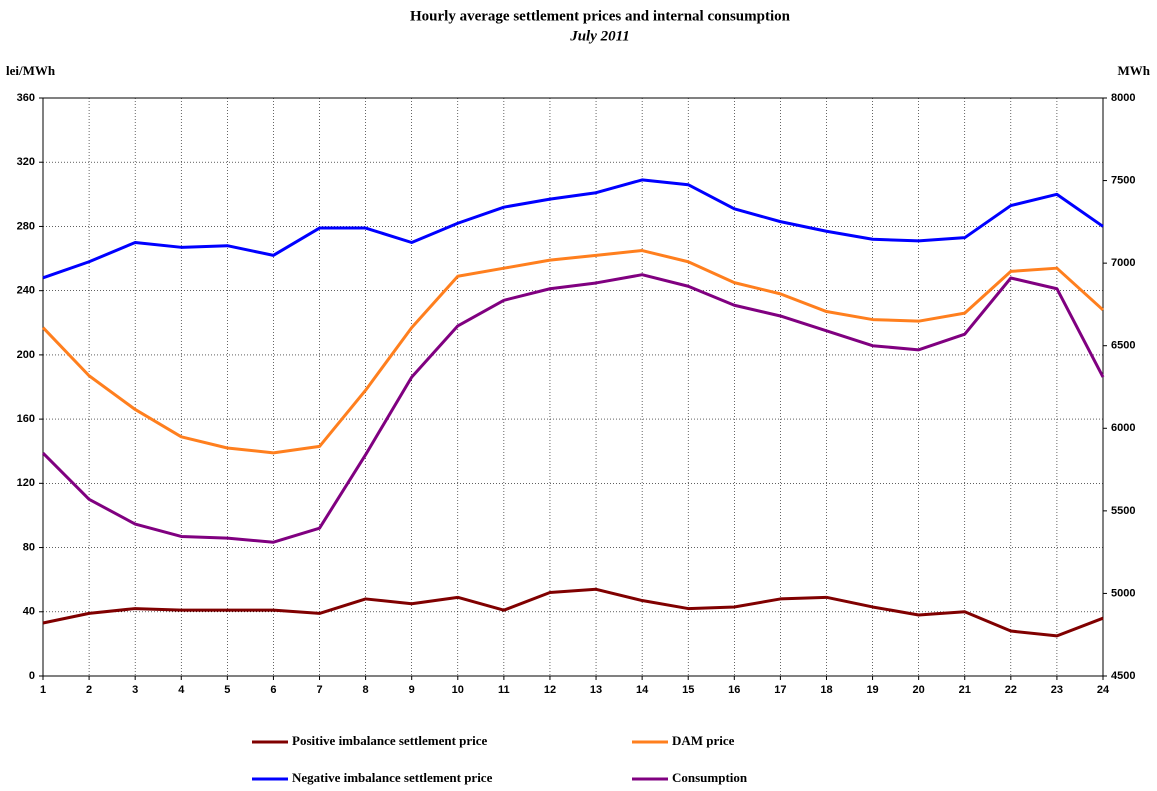  I want to click on x-tick-label: 15, so click(688, 690).